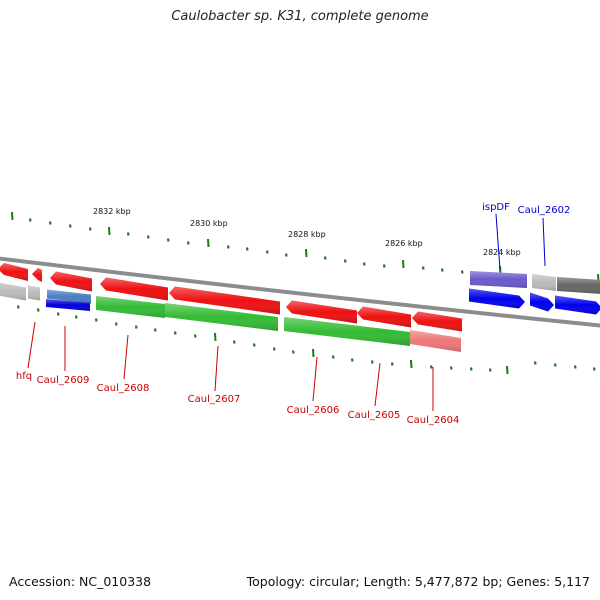  I want to click on outer-tick-marks, so click(305, 247).